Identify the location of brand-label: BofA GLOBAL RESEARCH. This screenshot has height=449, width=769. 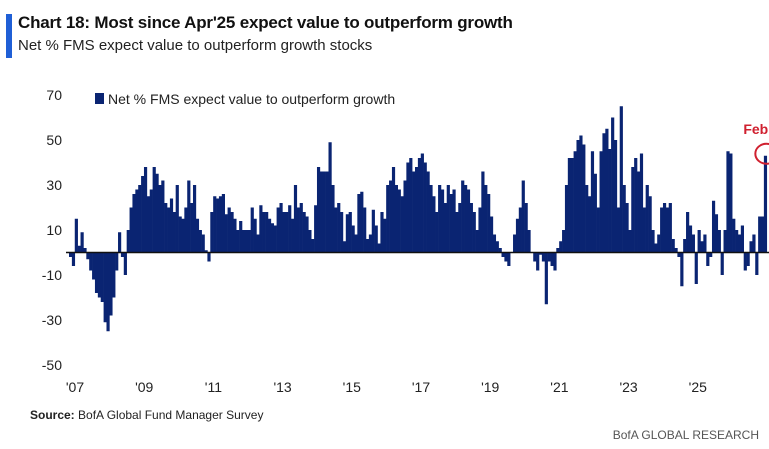
(685, 435).